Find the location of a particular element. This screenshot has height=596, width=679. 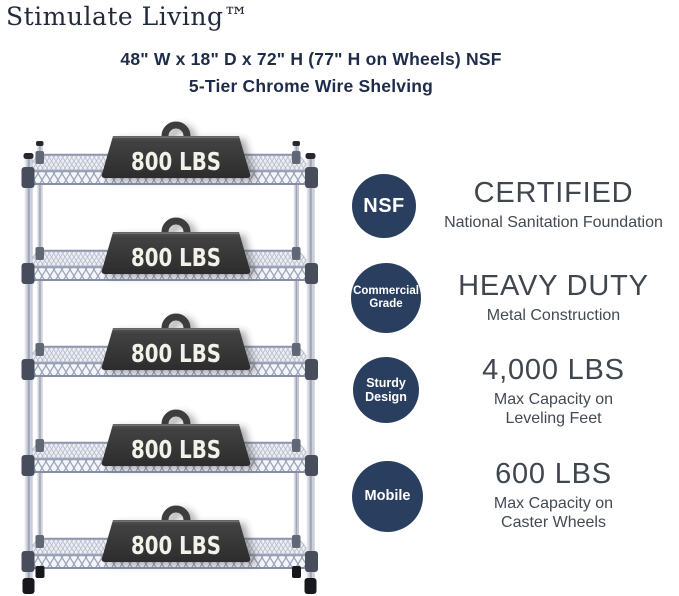

leveling-feet is located at coordinates (169, 580).